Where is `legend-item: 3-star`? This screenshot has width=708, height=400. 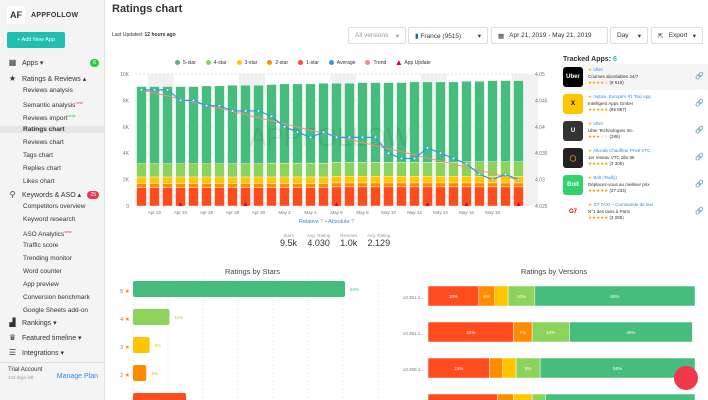
legend-item: 3-star is located at coordinates (246, 63).